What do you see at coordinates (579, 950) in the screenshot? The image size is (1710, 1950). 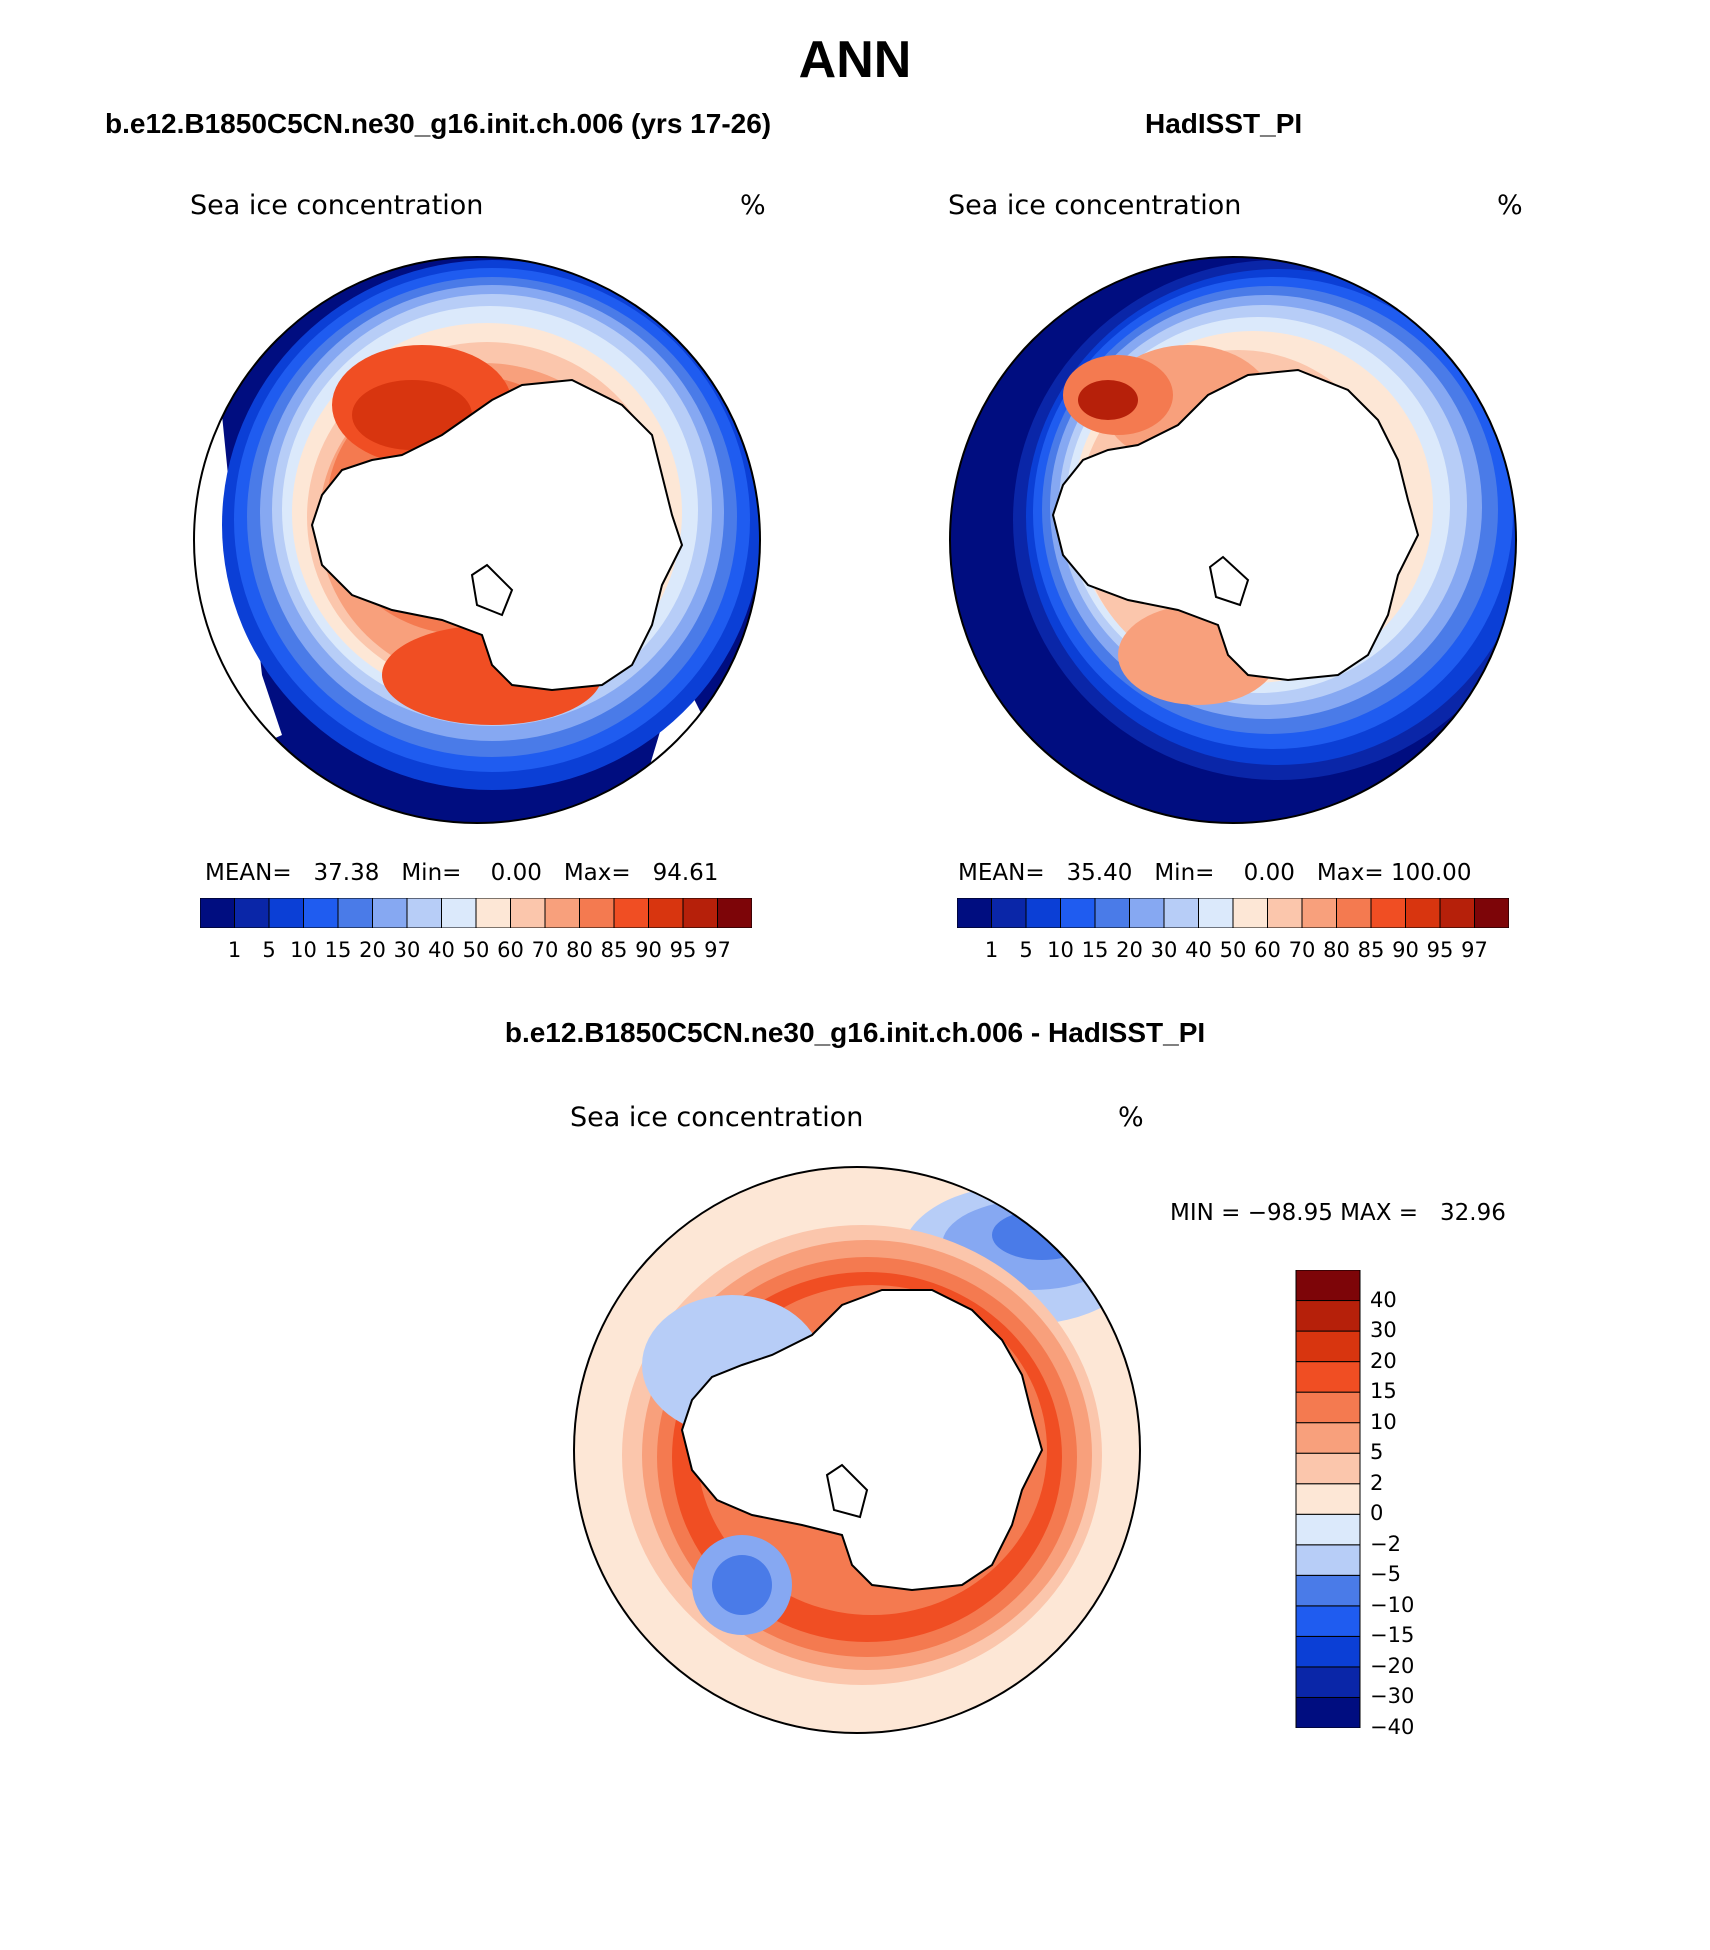 I see `colorbar-tick-label: 80` at bounding box center [579, 950].